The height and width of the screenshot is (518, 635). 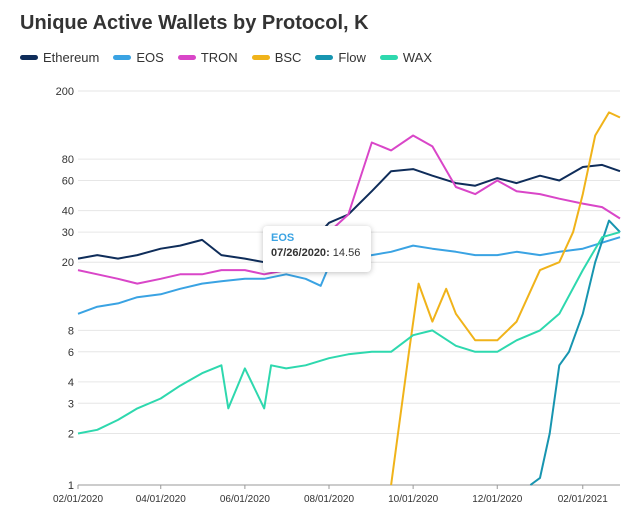 What do you see at coordinates (161, 499) in the screenshot?
I see `x-tick-label: 04/01/2020` at bounding box center [161, 499].